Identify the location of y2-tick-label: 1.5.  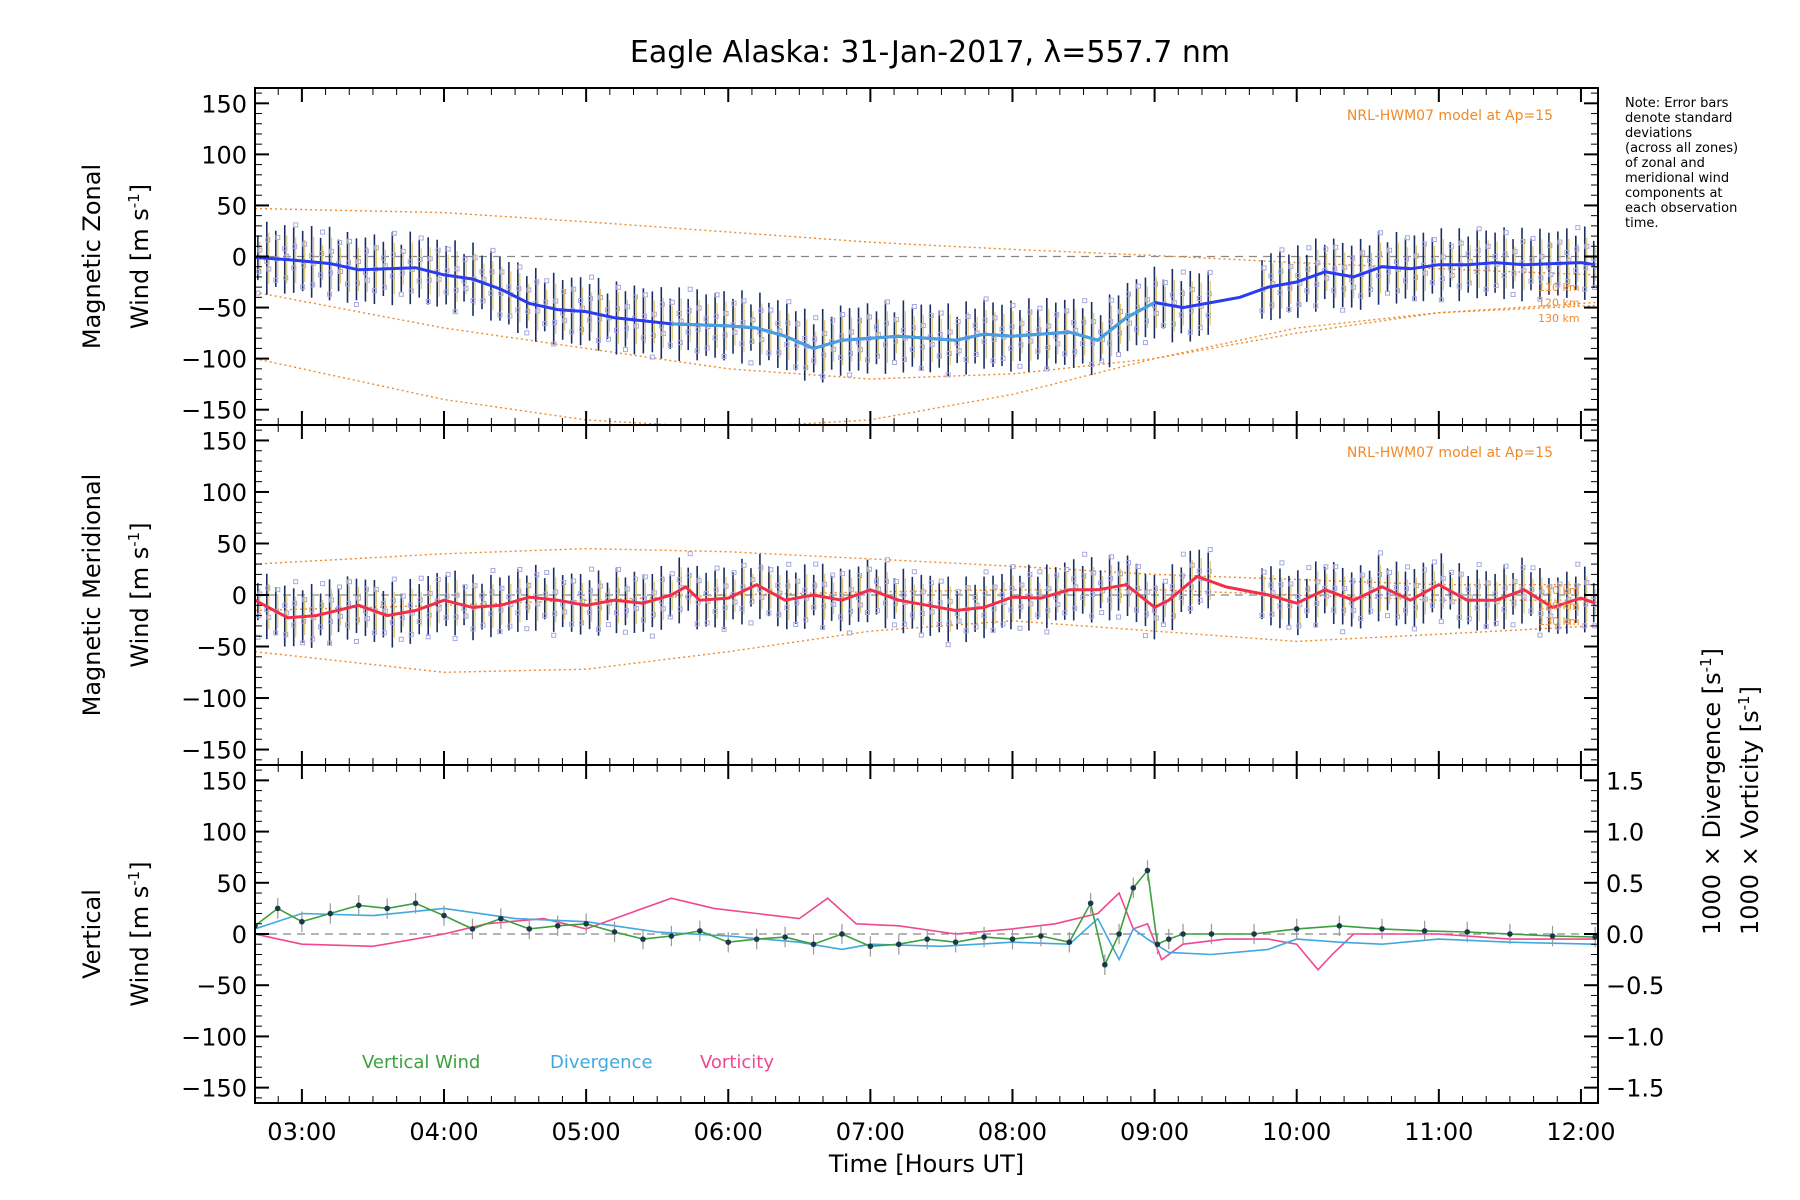
(1625, 781).